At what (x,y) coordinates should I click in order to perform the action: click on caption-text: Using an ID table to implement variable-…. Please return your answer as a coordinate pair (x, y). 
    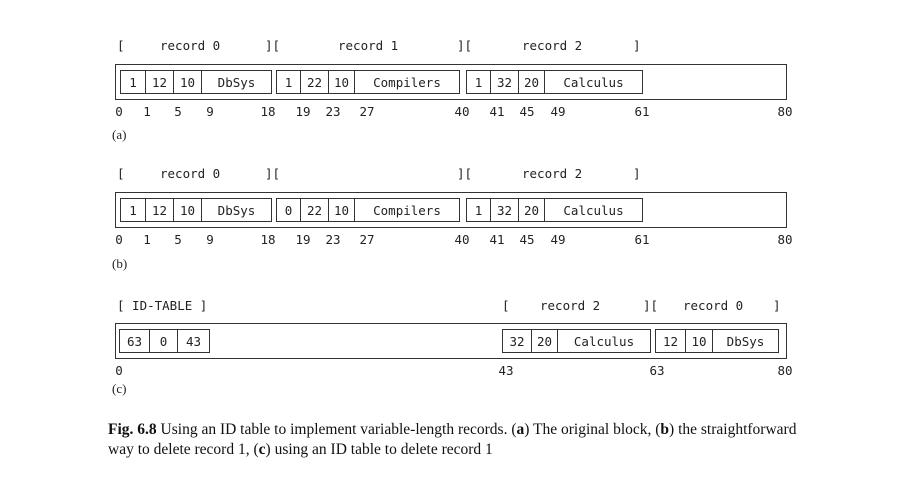
    Looking at the image, I should click on (336, 429).